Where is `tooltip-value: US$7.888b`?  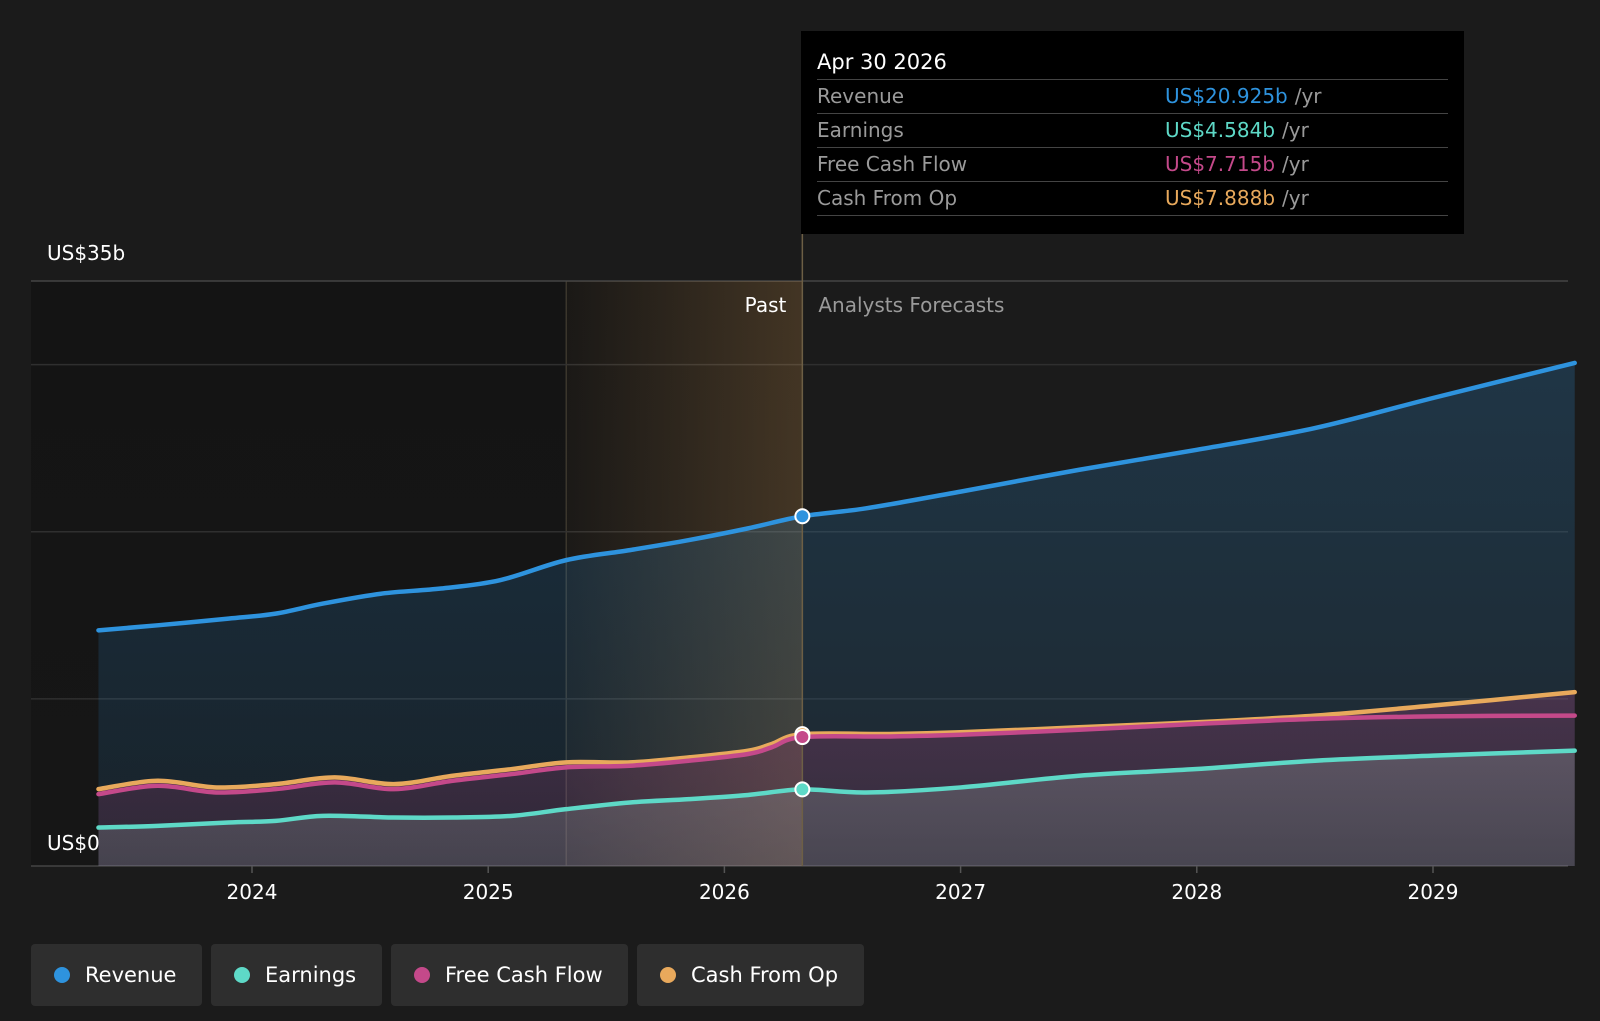
tooltip-value: US$7.888b is located at coordinates (1220, 198).